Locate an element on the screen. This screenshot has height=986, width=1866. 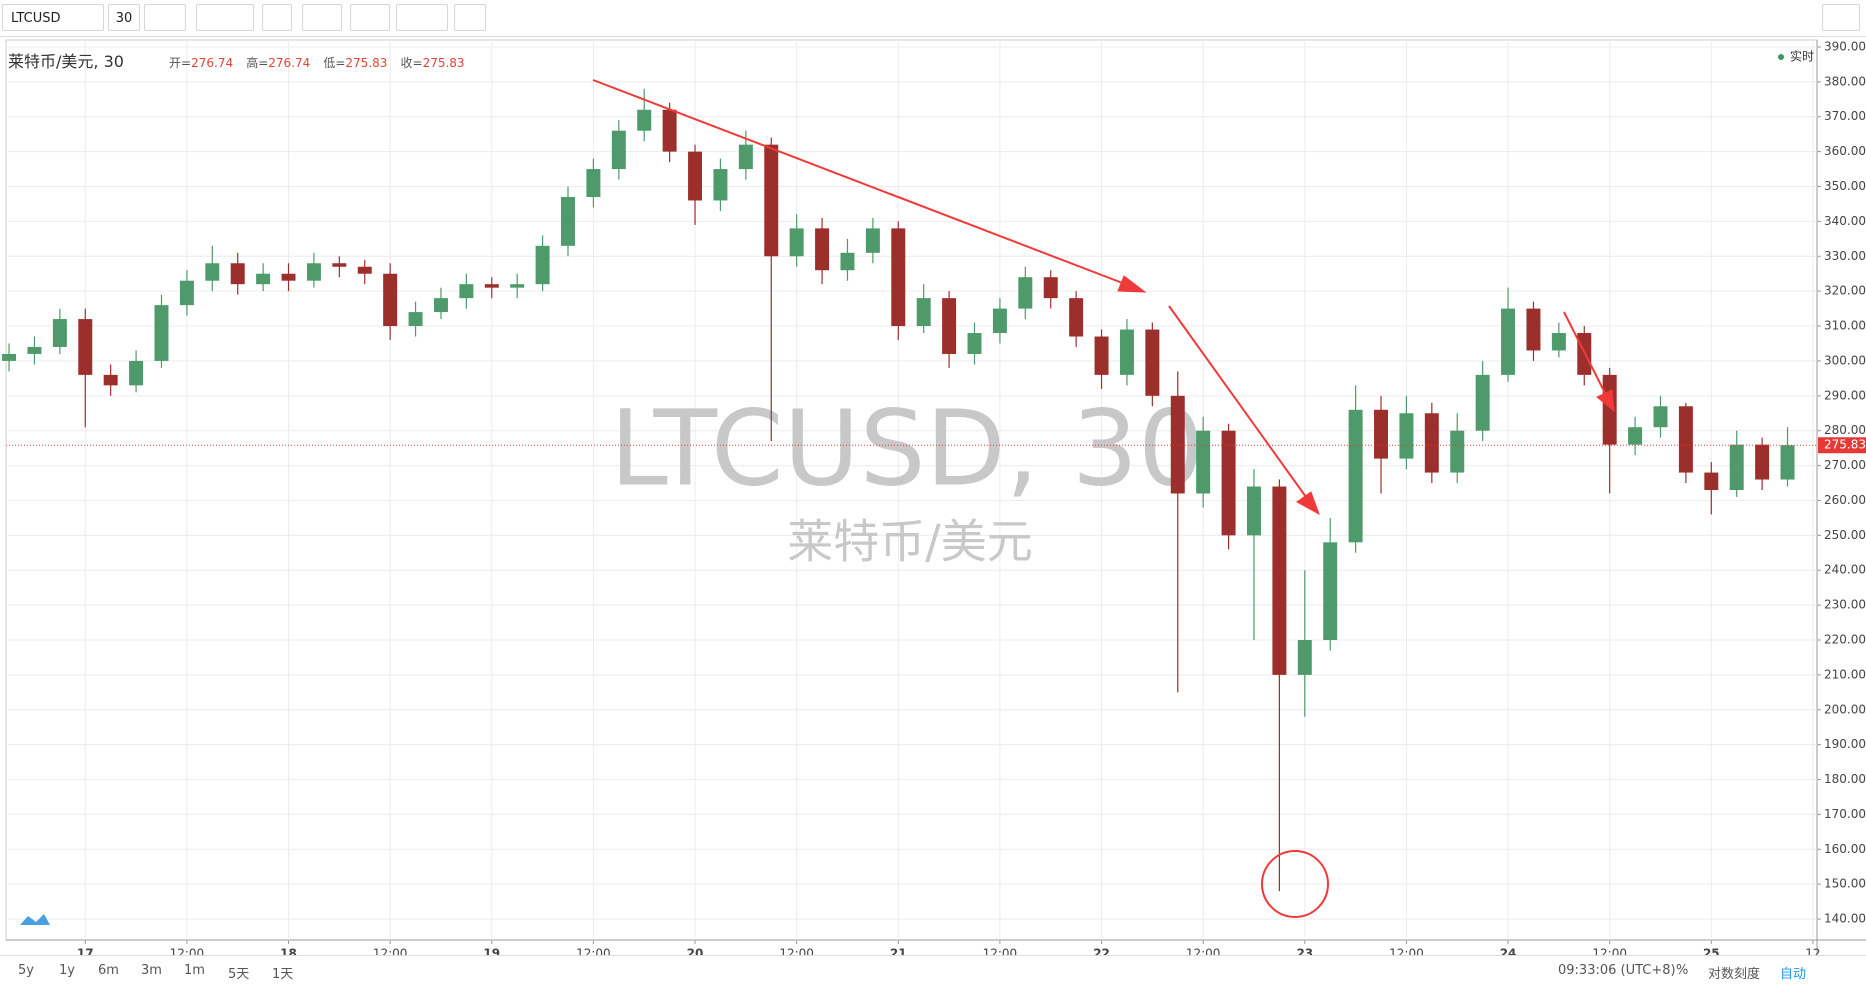
circle-marker is located at coordinates (1295, 884).